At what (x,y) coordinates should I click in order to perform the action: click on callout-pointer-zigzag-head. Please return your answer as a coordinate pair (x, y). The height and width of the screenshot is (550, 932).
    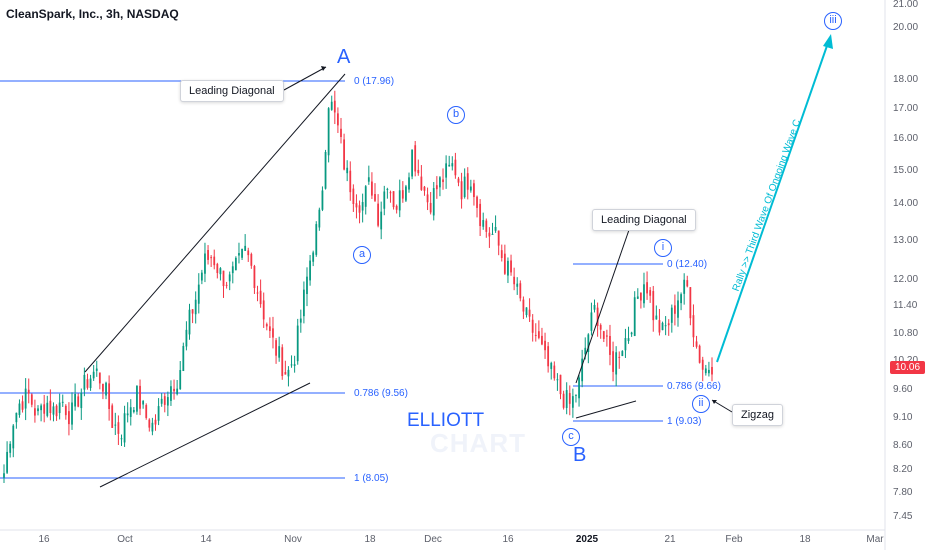
    Looking at the image, I should click on (714, 402).